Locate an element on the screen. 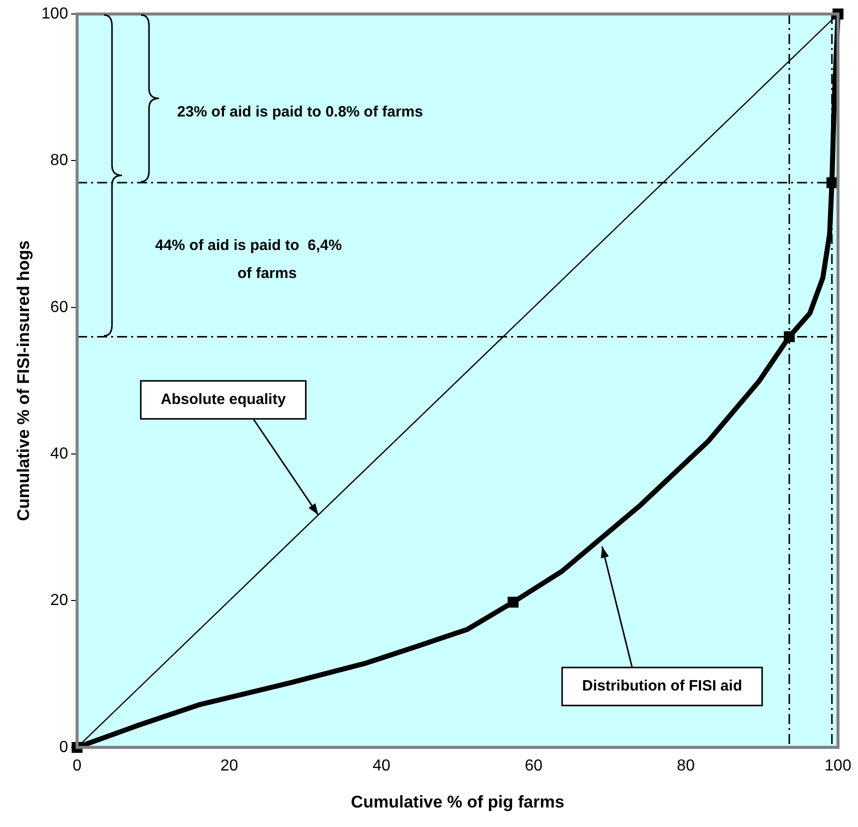  y-tick-label: 60 is located at coordinates (59, 307).